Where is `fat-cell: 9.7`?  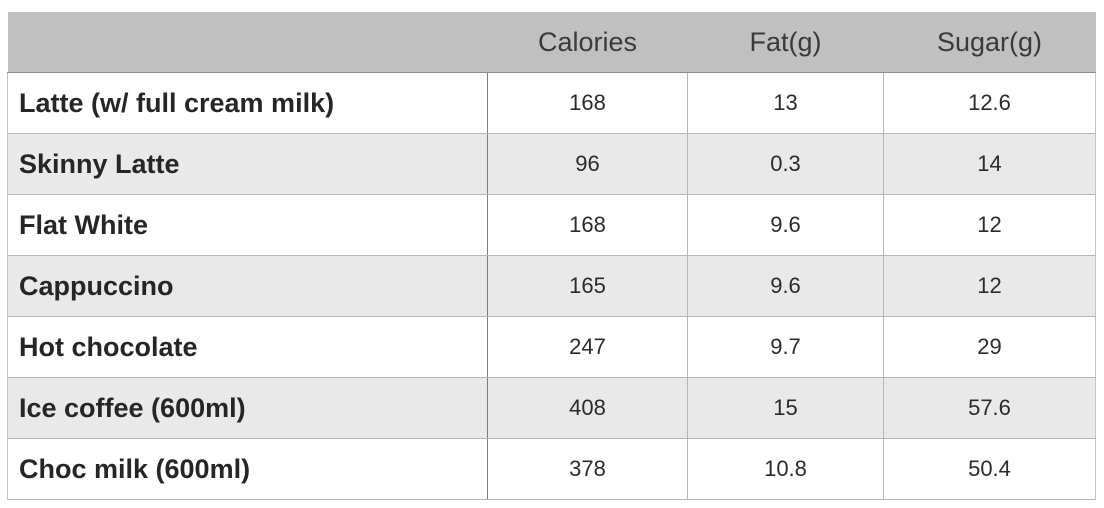
fat-cell: 9.7 is located at coordinates (785, 347).